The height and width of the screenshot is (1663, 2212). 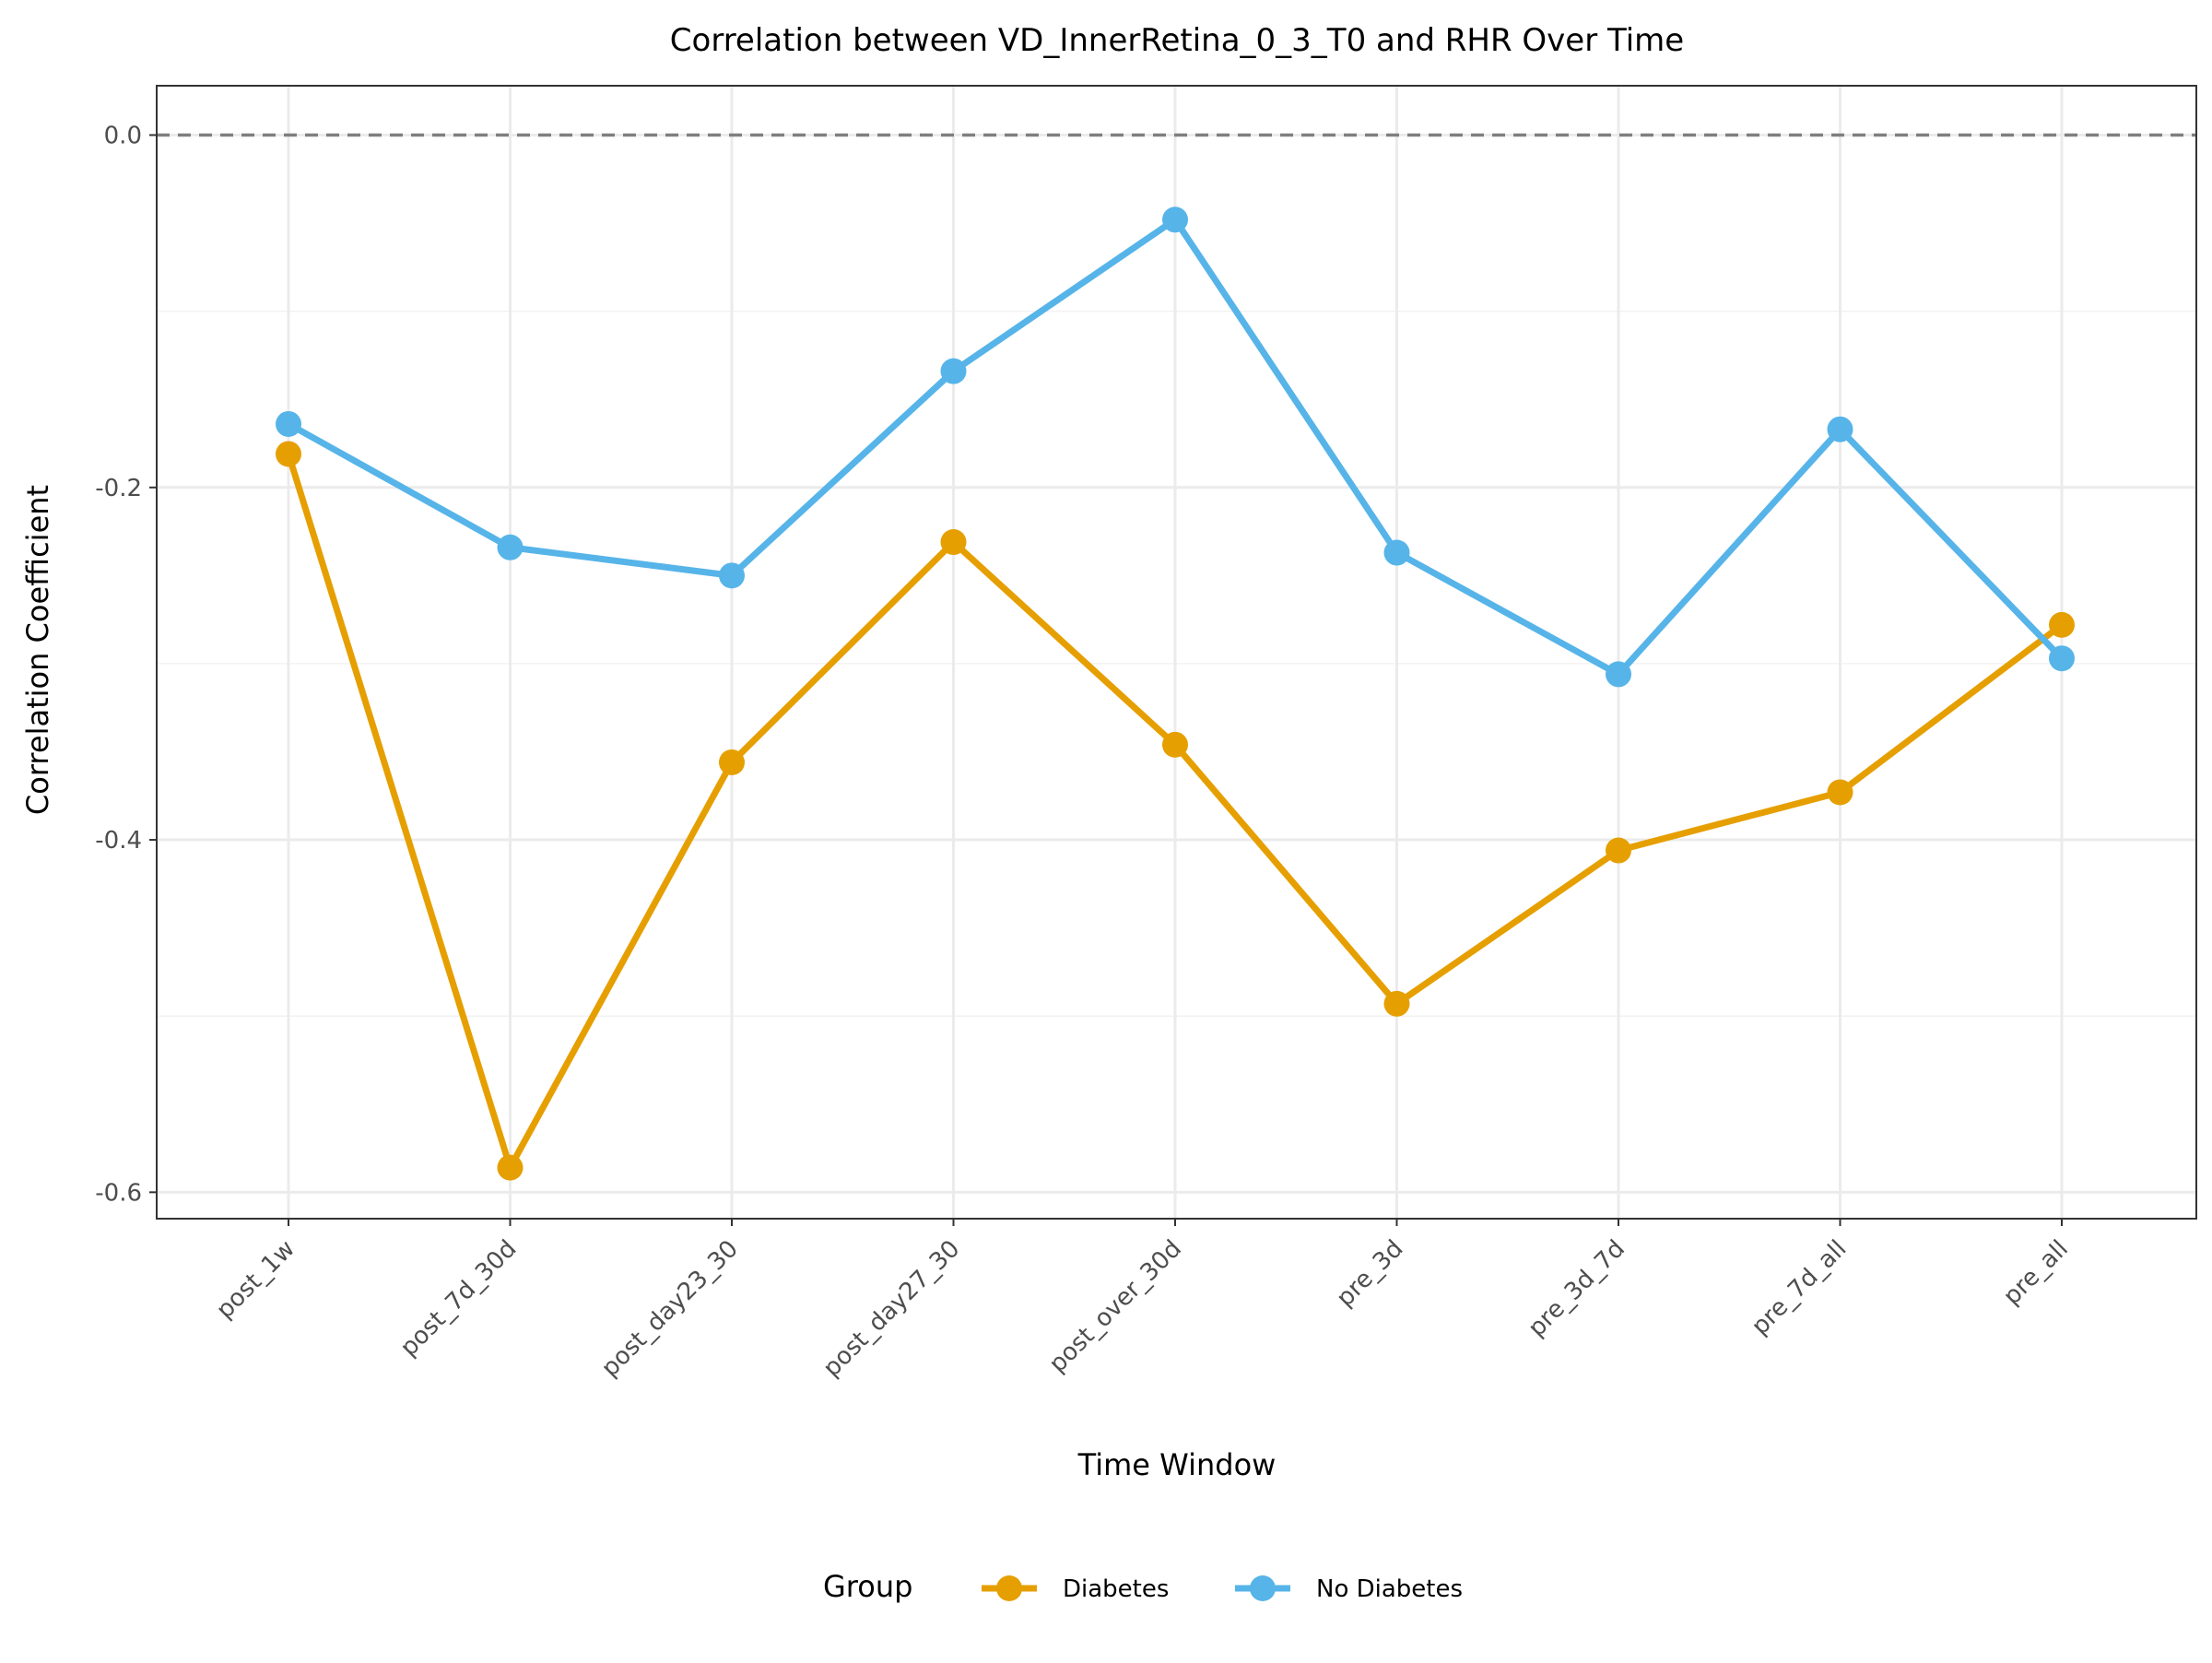 What do you see at coordinates (1116, 1589) in the screenshot?
I see `legend-label: Diabetes` at bounding box center [1116, 1589].